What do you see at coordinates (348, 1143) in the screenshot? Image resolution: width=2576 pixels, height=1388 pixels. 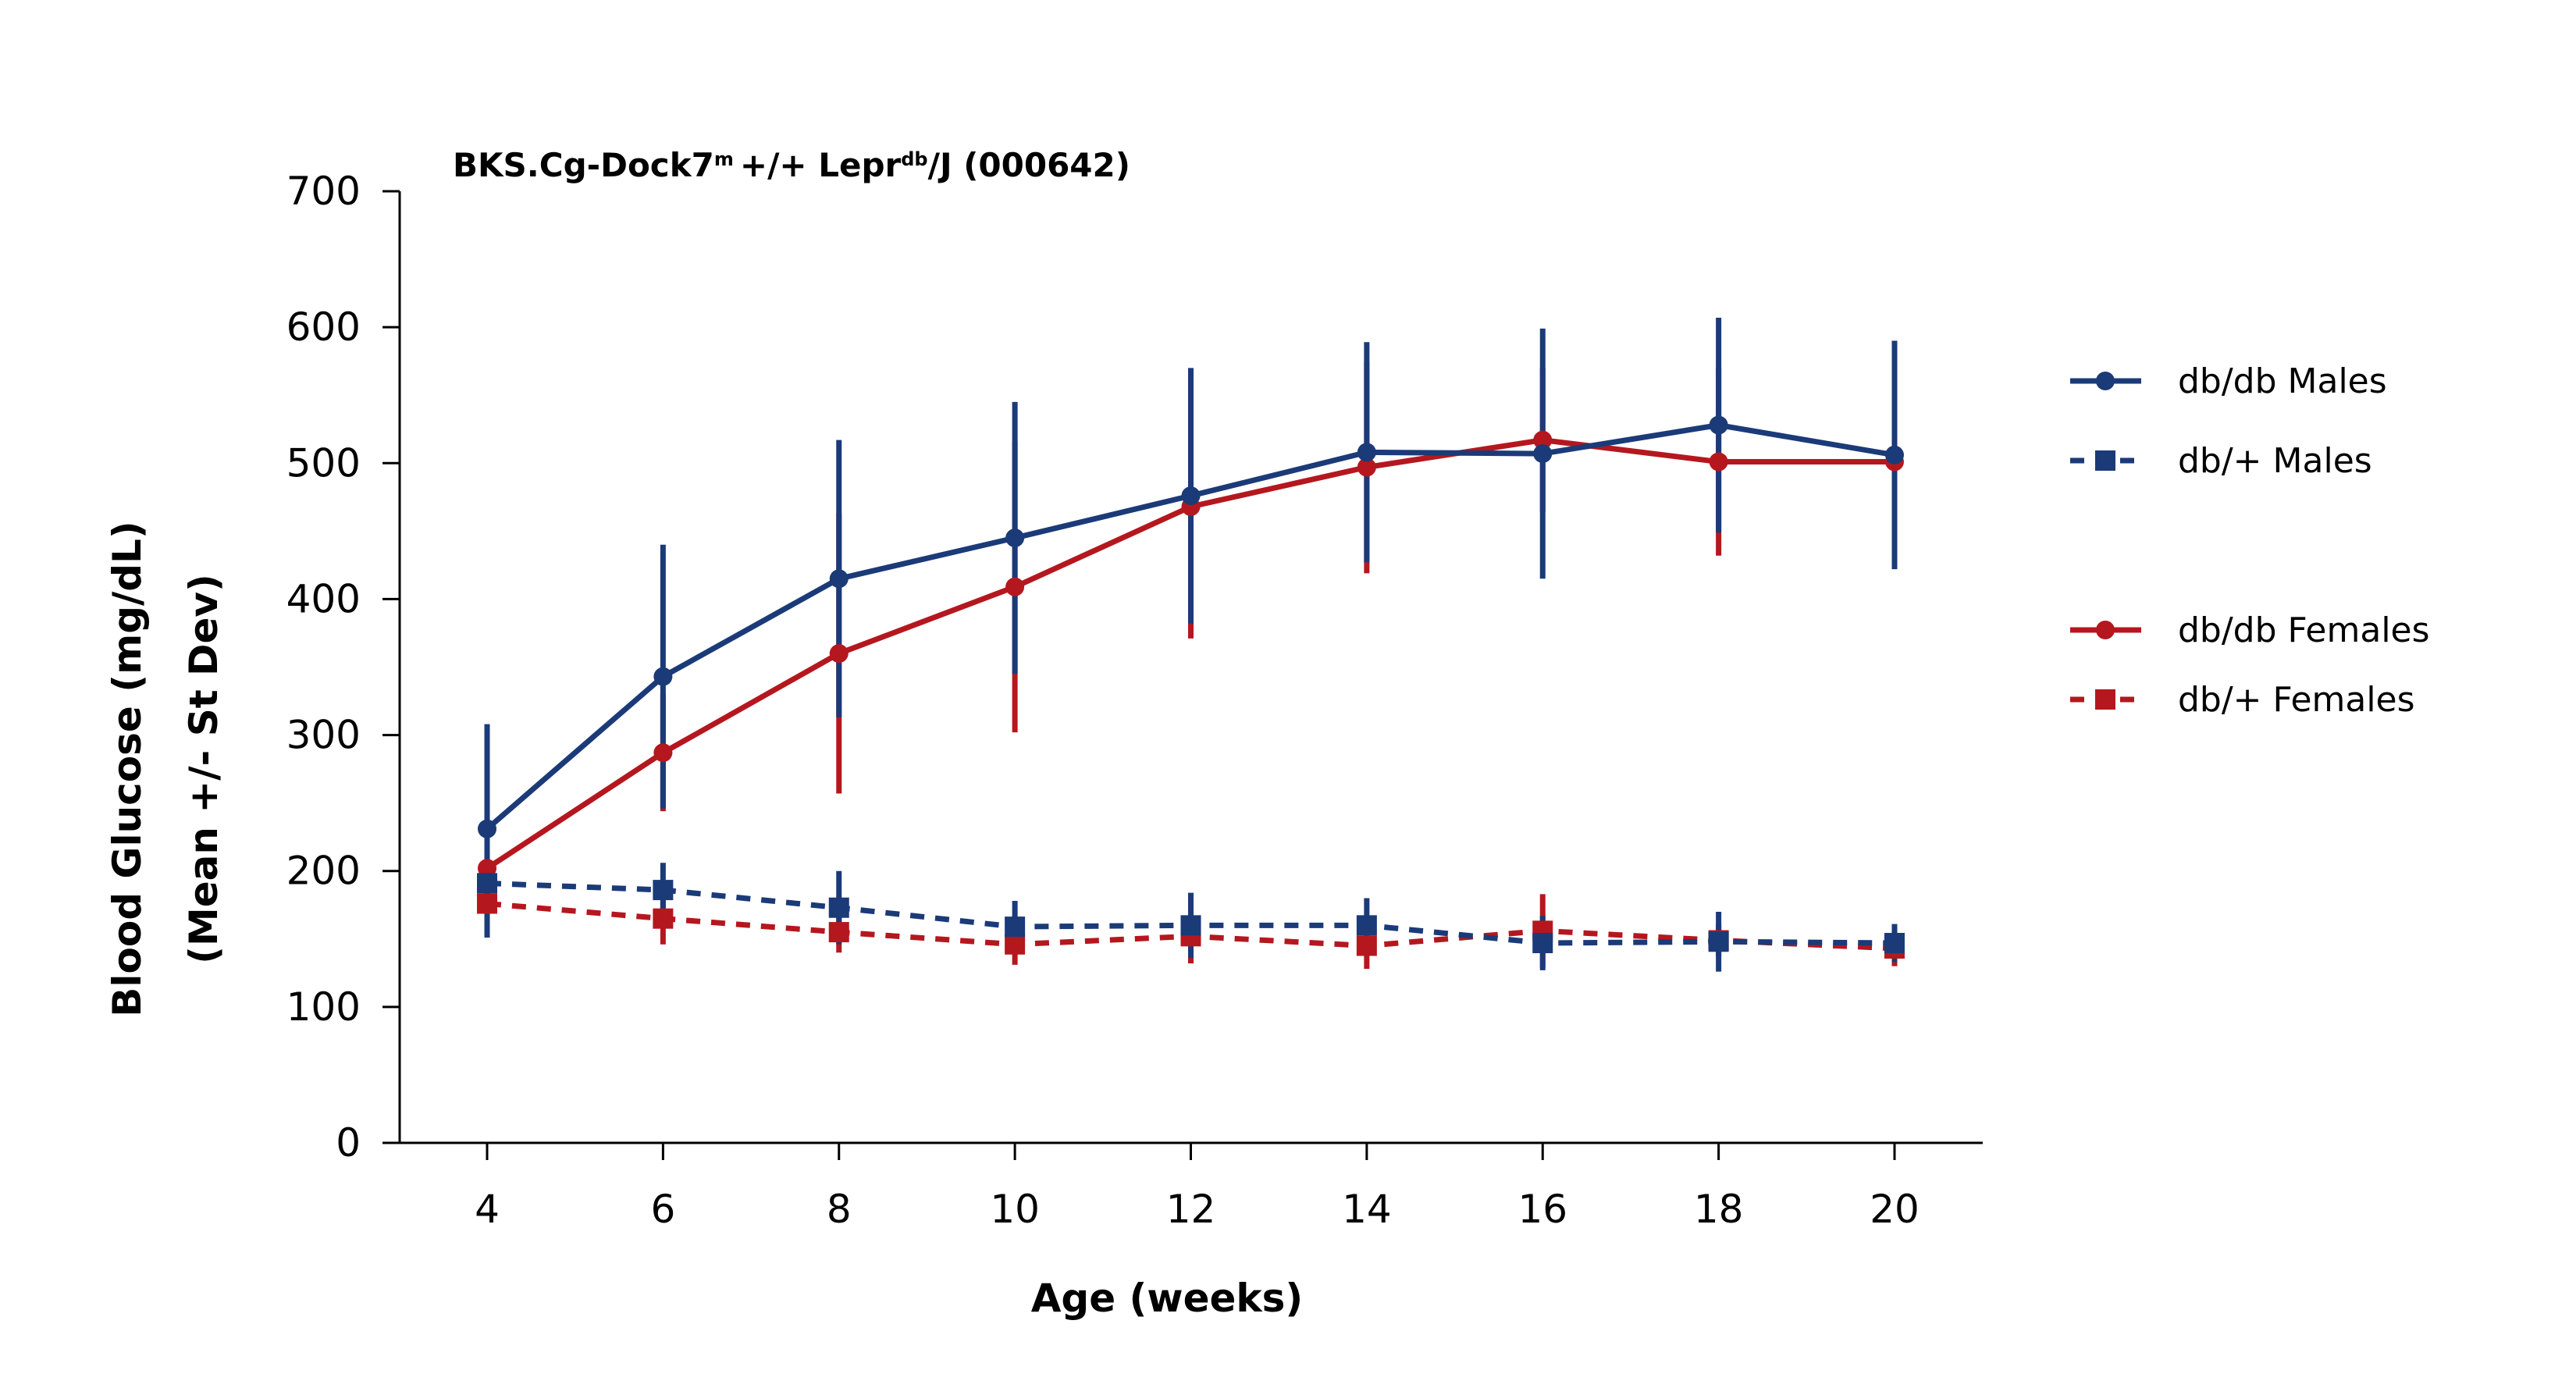 I see `y-tick-label: 0` at bounding box center [348, 1143].